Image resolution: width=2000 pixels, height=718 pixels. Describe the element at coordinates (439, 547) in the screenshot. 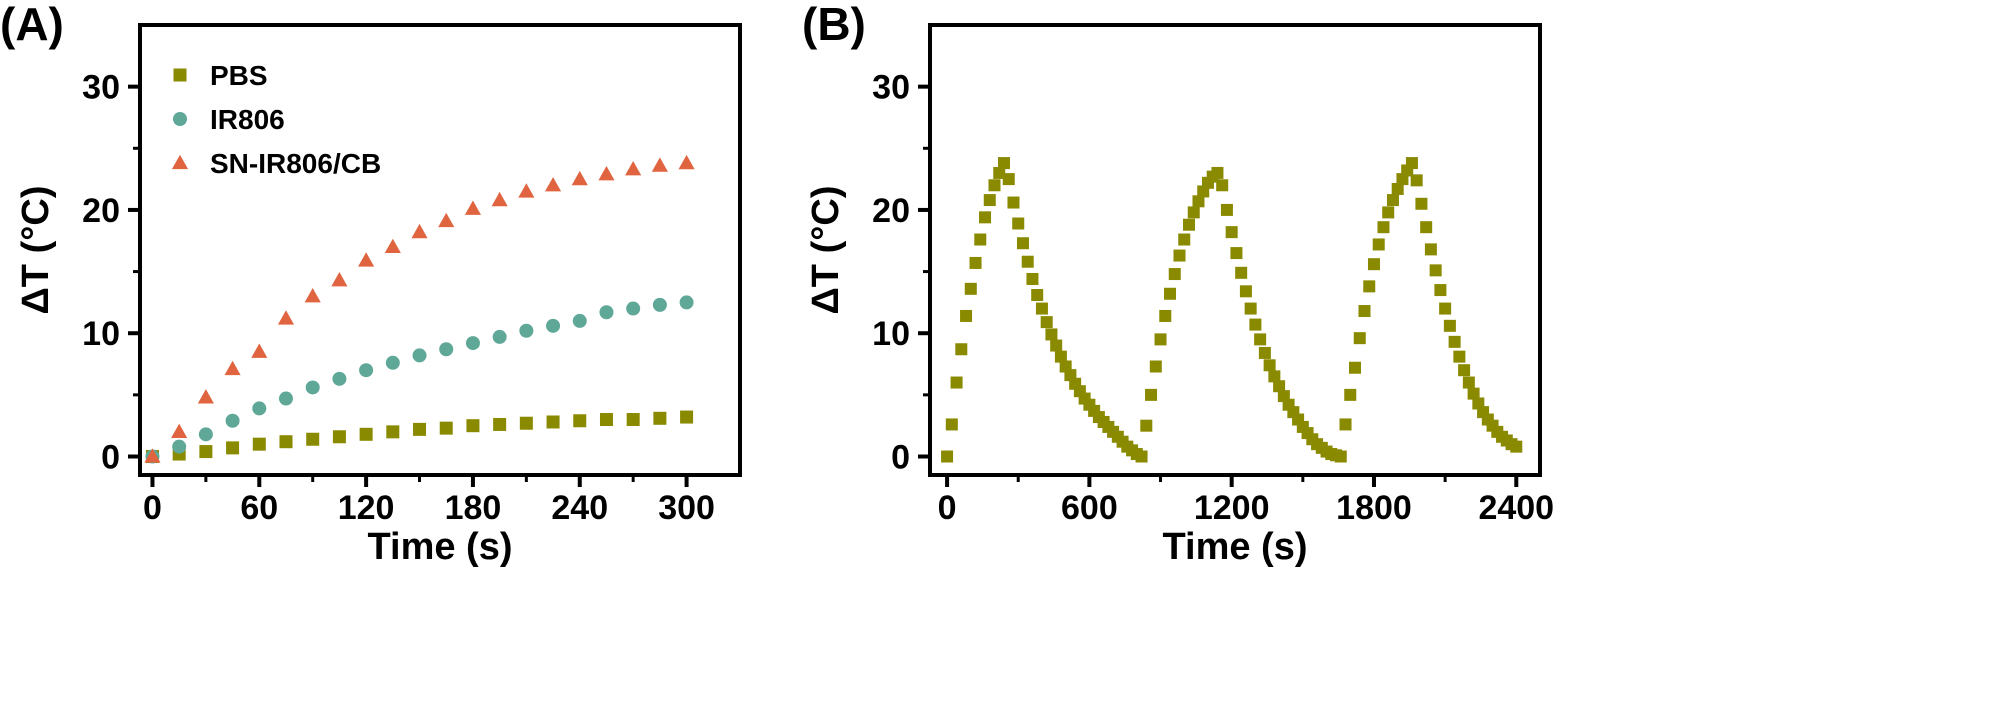

I see `x-axis-title: Time (s)` at that location.